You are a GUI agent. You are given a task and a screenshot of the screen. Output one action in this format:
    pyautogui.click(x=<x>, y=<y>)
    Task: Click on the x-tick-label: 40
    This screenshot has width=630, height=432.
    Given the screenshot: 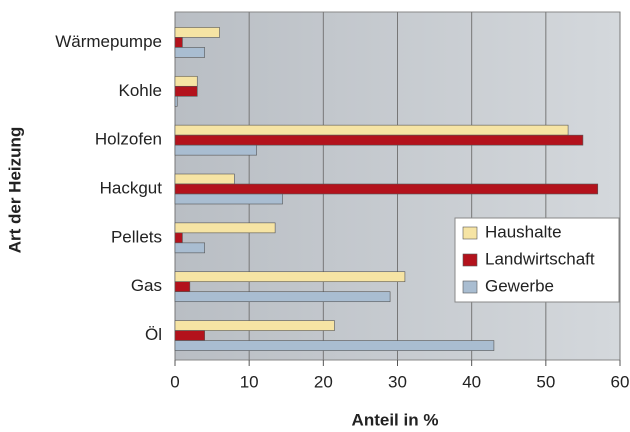 What is the action you would take?
    pyautogui.click(x=471, y=381)
    